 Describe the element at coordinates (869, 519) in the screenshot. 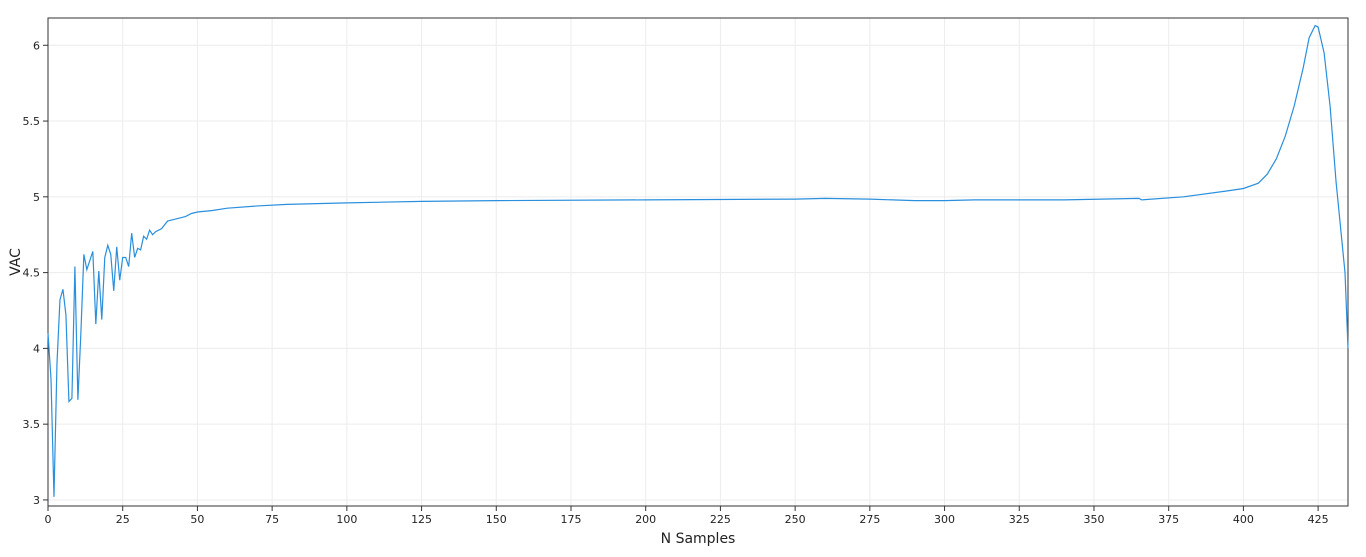

I see `x-tick-label: 275` at that location.